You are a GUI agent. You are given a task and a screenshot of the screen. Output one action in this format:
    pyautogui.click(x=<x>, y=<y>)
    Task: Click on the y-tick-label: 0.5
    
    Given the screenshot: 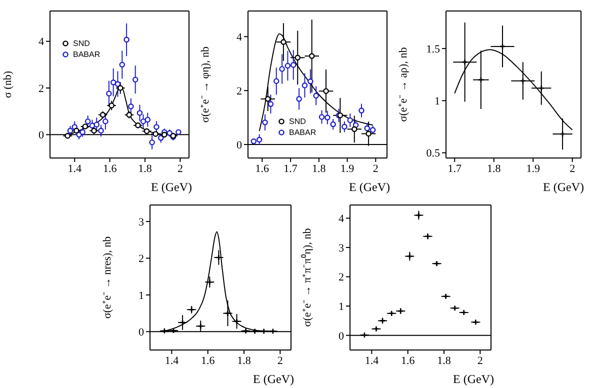 What is the action you would take?
    pyautogui.click(x=433, y=154)
    